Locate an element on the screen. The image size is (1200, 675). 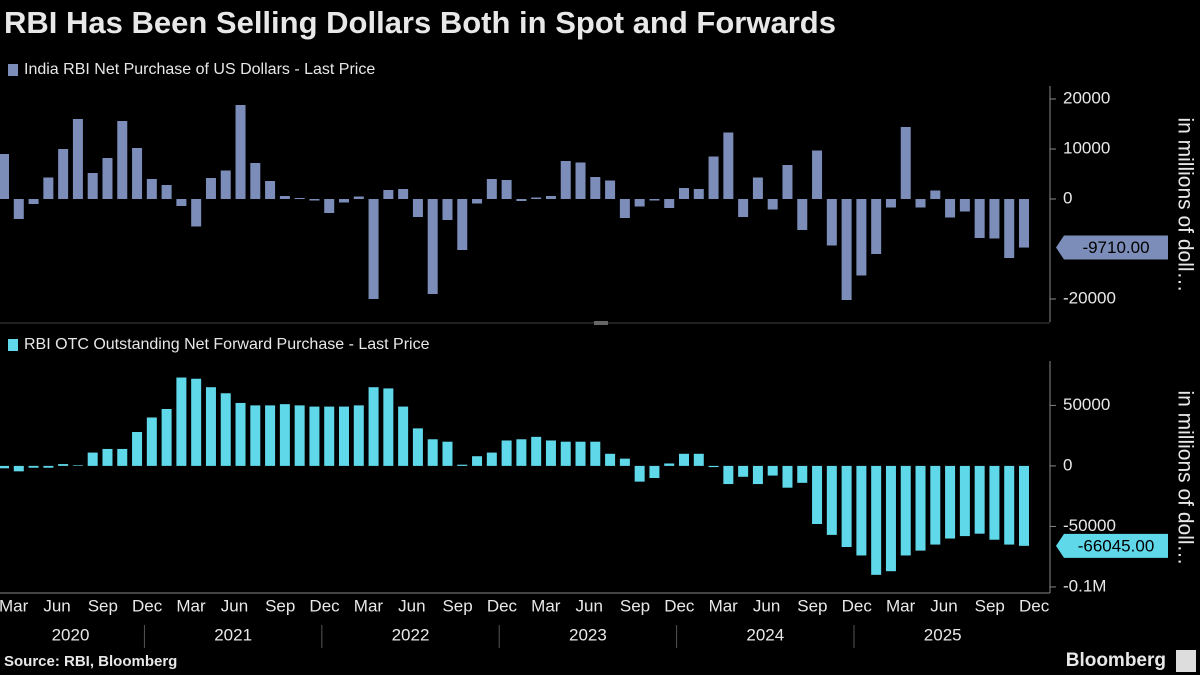
y-tick-label: -50000 is located at coordinates (1089, 525).